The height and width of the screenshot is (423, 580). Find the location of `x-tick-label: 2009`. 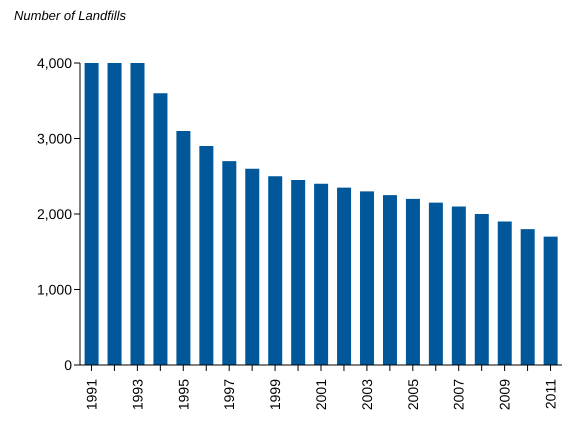

x-tick-label: 2009 is located at coordinates (504, 394).